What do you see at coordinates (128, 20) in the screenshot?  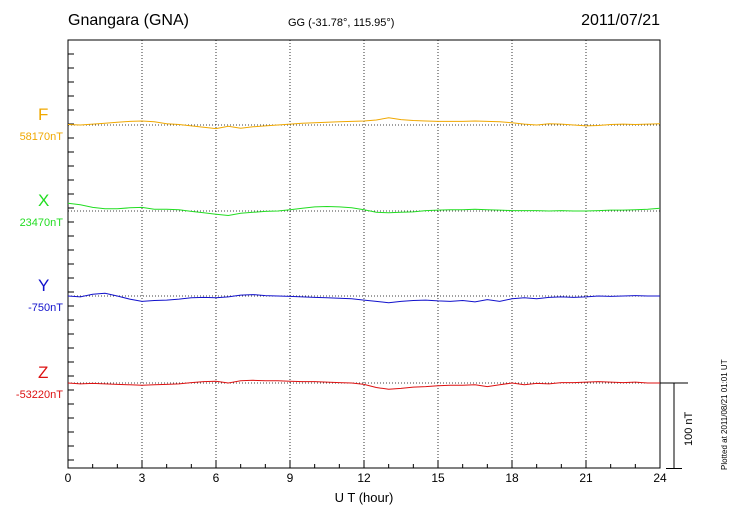 I see `station-title: Gnangara (GNA)` at bounding box center [128, 20].